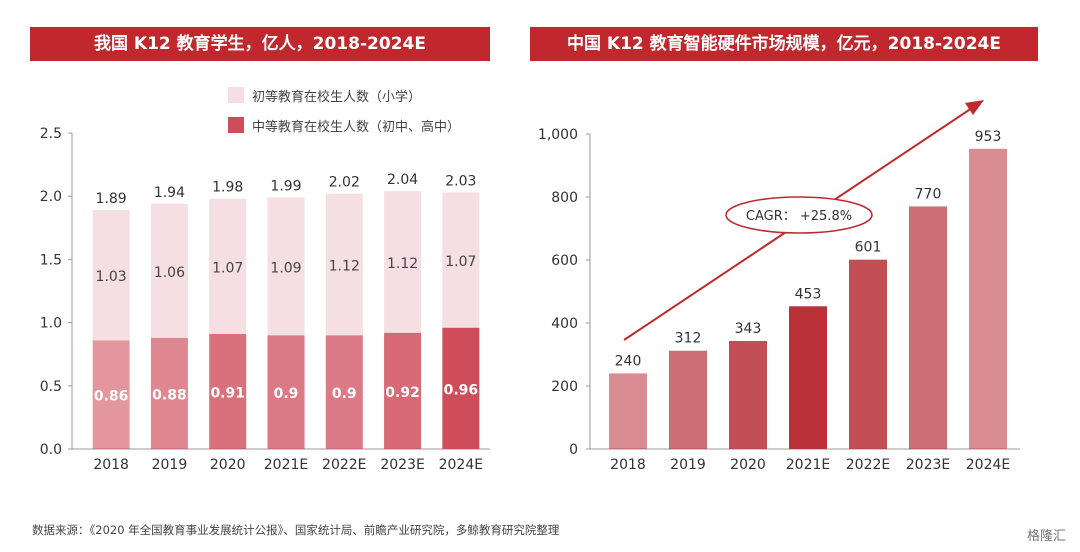 The width and height of the screenshot is (1080, 552). What do you see at coordinates (564, 387) in the screenshot?
I see `right-y-tick-label: 200` at bounding box center [564, 387].